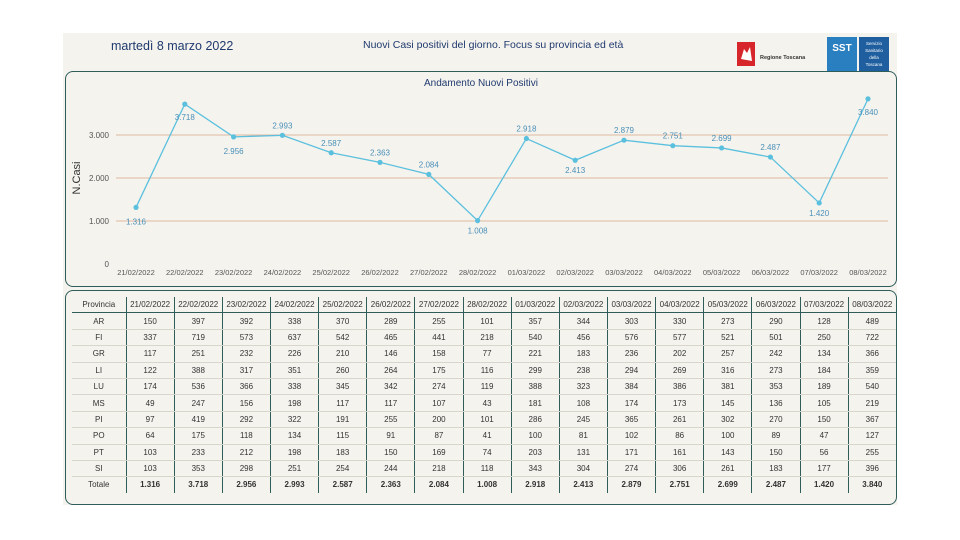 This screenshot has height=540, width=960. I want to click on logo-sst-line-2: Sanitario, so click(874, 50).